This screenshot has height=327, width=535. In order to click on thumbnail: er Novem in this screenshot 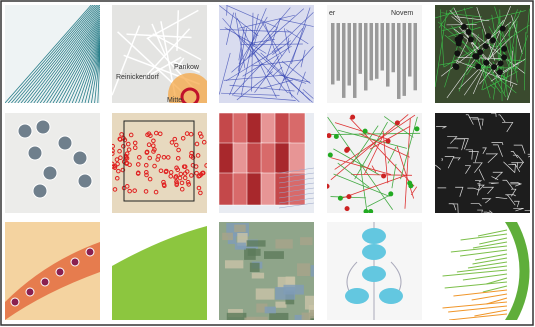, I will do `click(374, 54)`.